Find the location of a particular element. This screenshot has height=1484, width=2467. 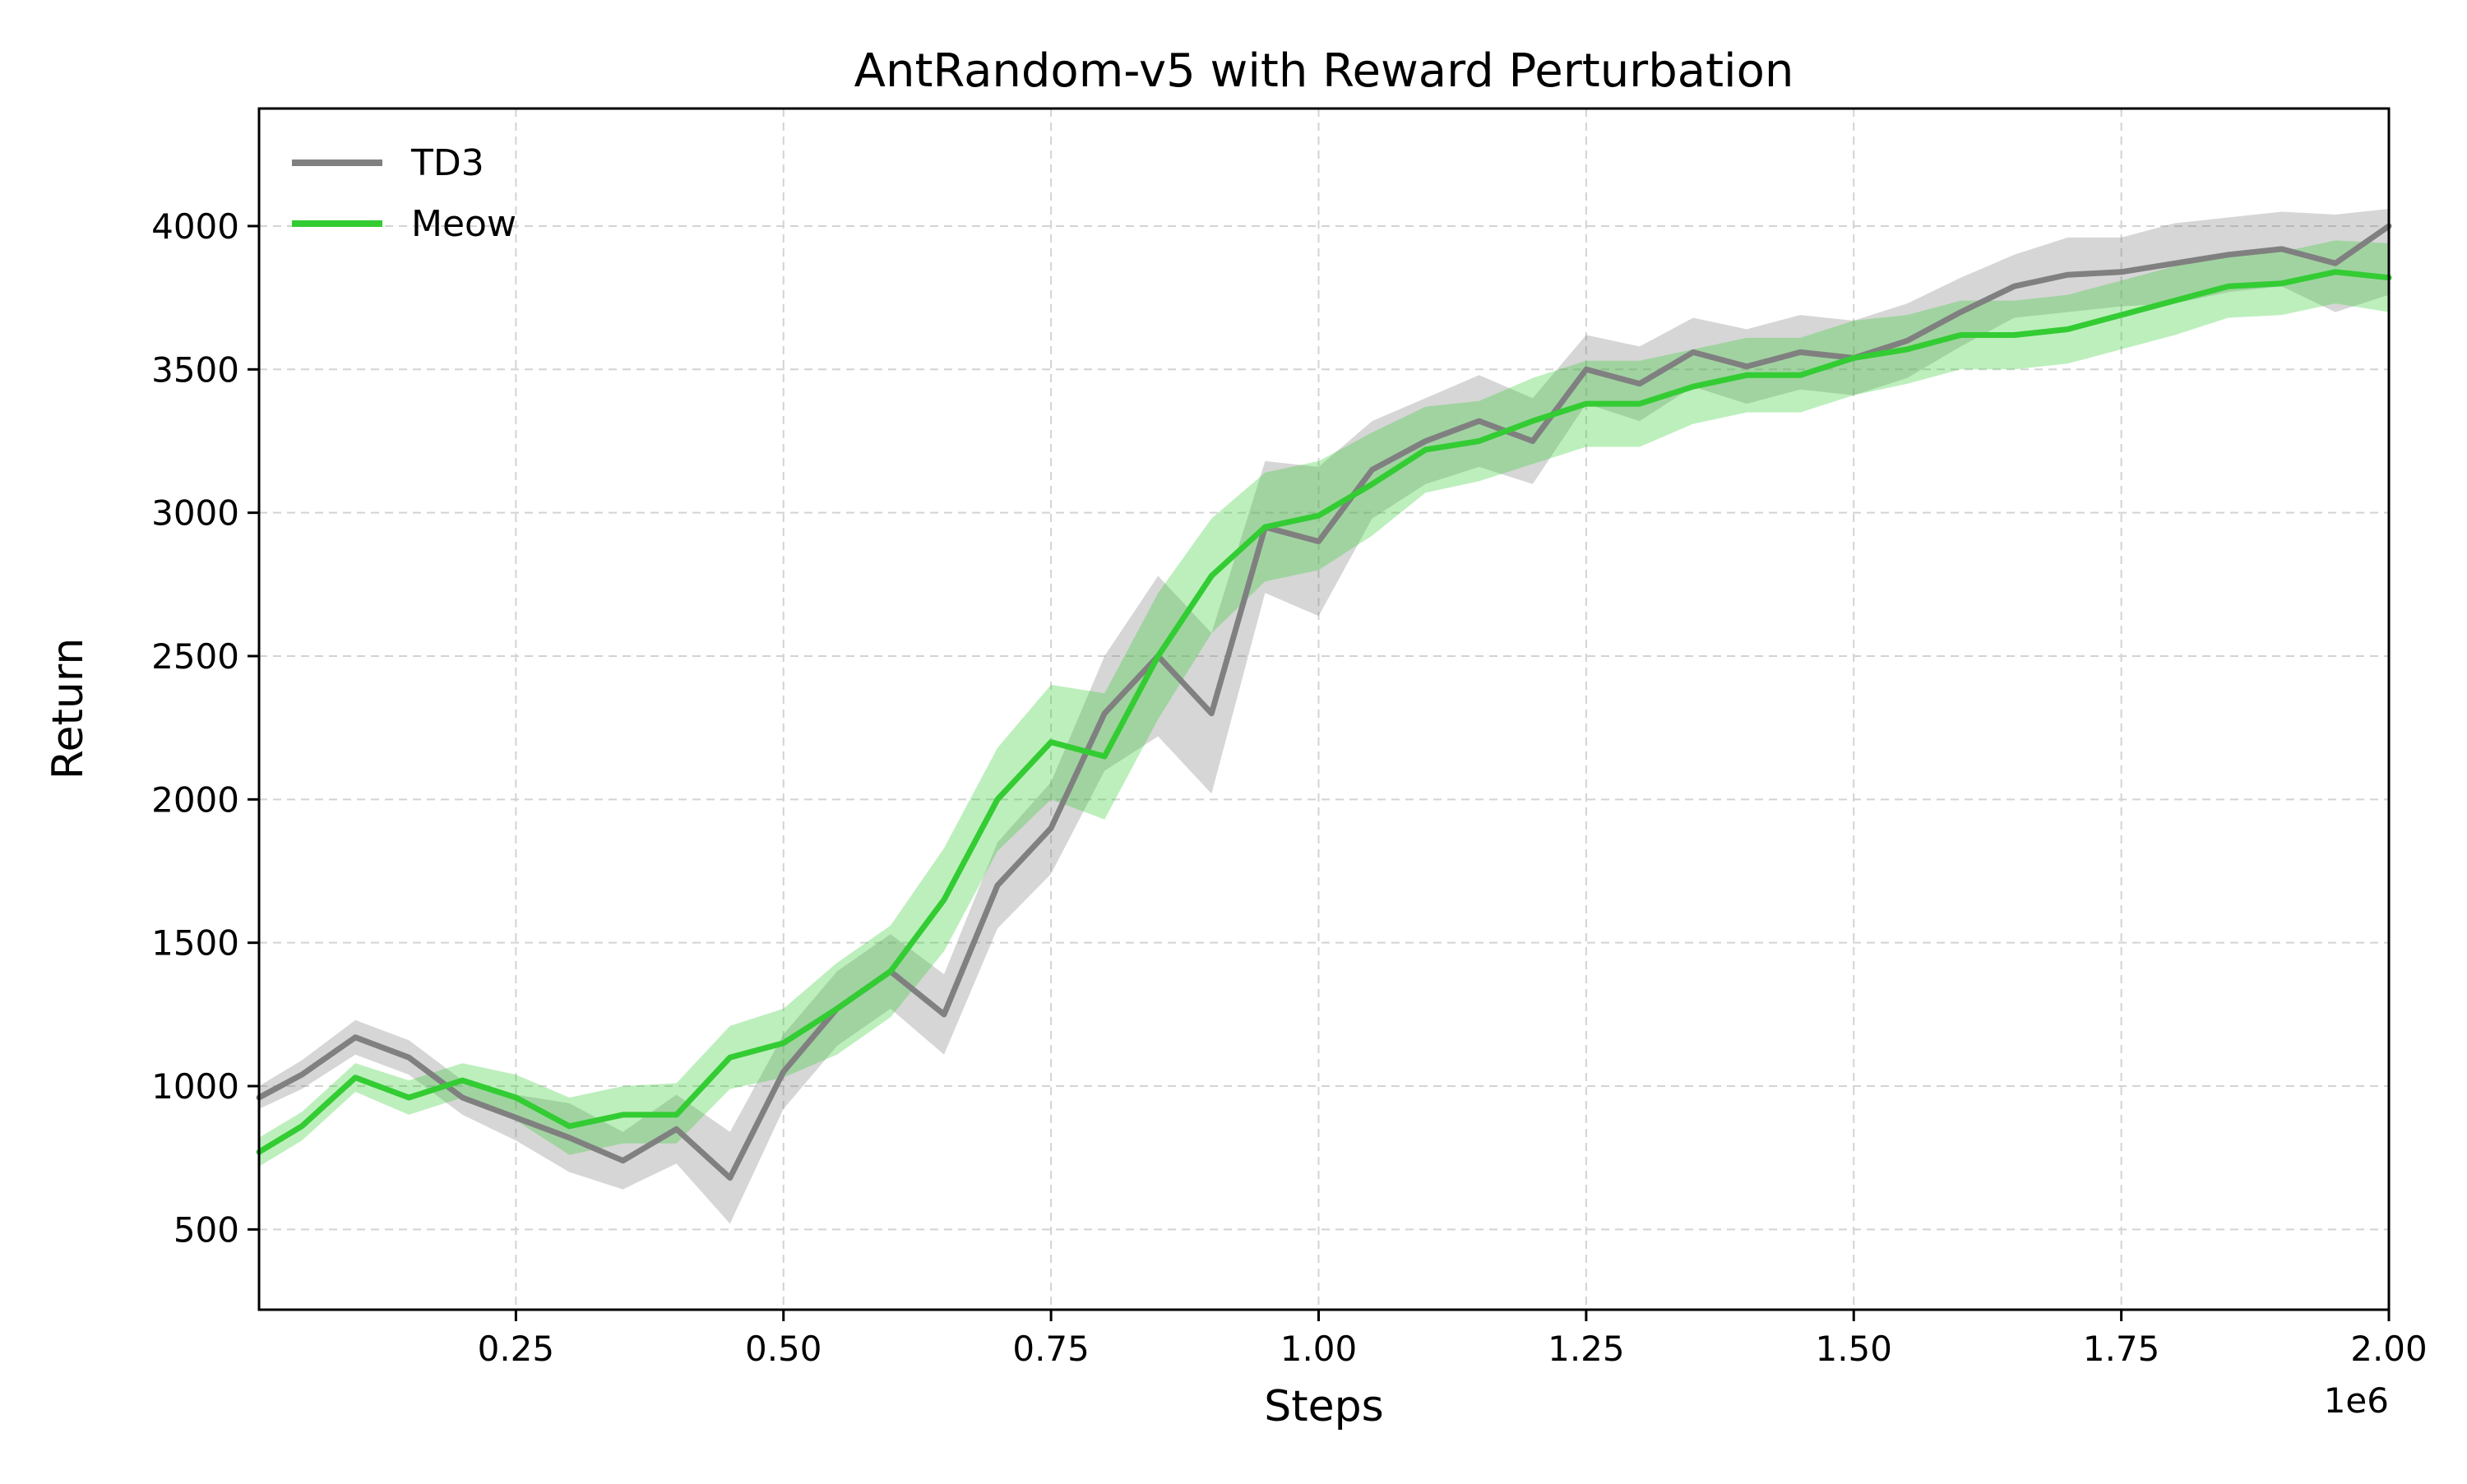

x-tick-label: 1.75 is located at coordinates (2121, 1349).